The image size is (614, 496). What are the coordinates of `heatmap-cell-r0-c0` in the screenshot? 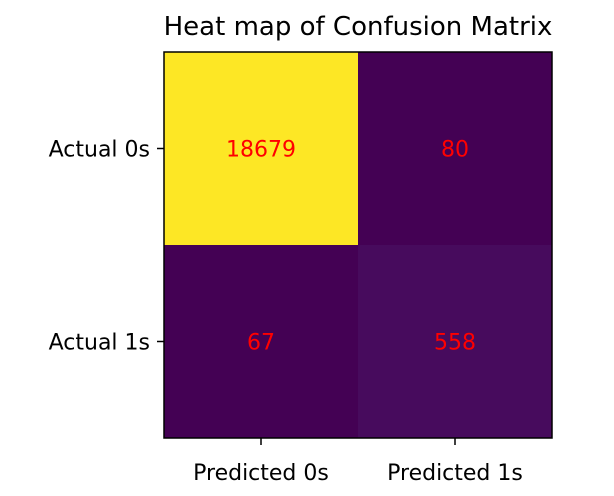 It's located at (261, 149).